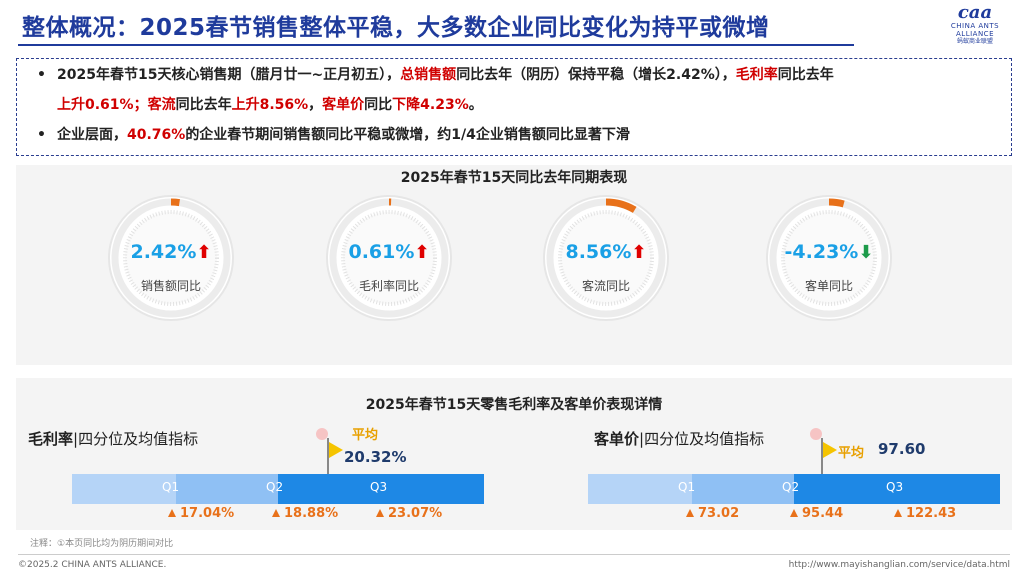 This screenshot has height=576, width=1024. I want to click on gauge-value: -4.23%, so click(821, 252).